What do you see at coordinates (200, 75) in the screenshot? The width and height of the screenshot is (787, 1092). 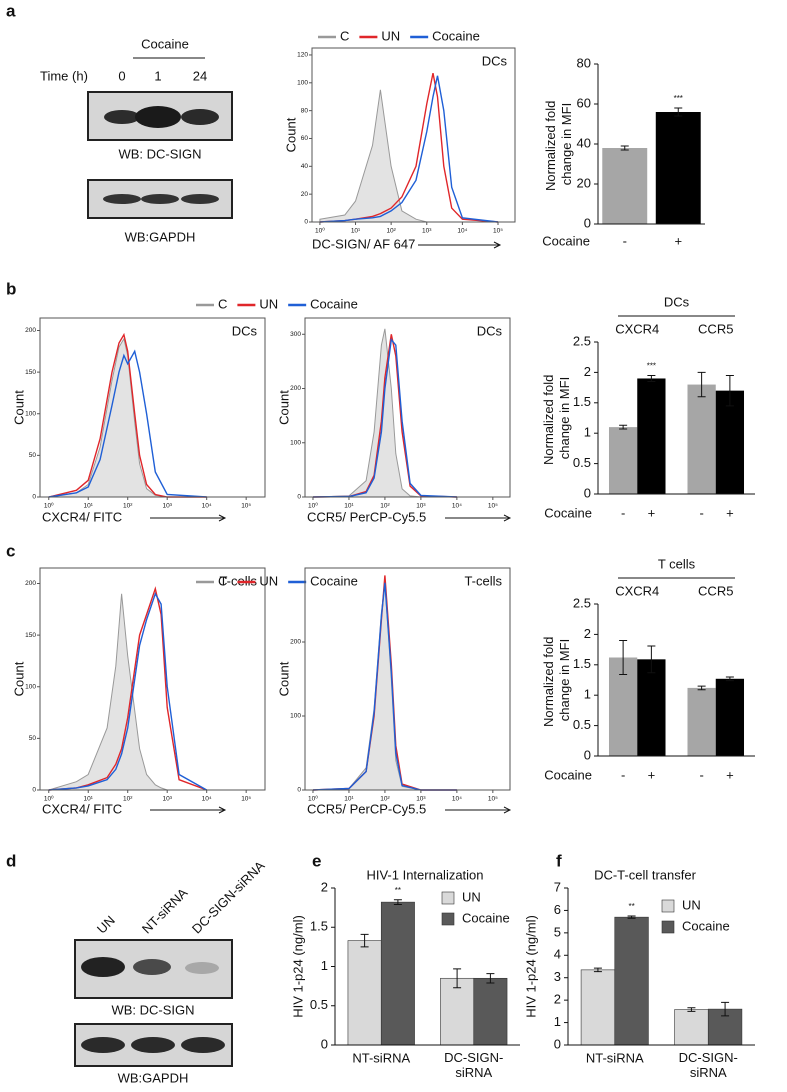 I see `lane-label: 24` at bounding box center [200, 75].